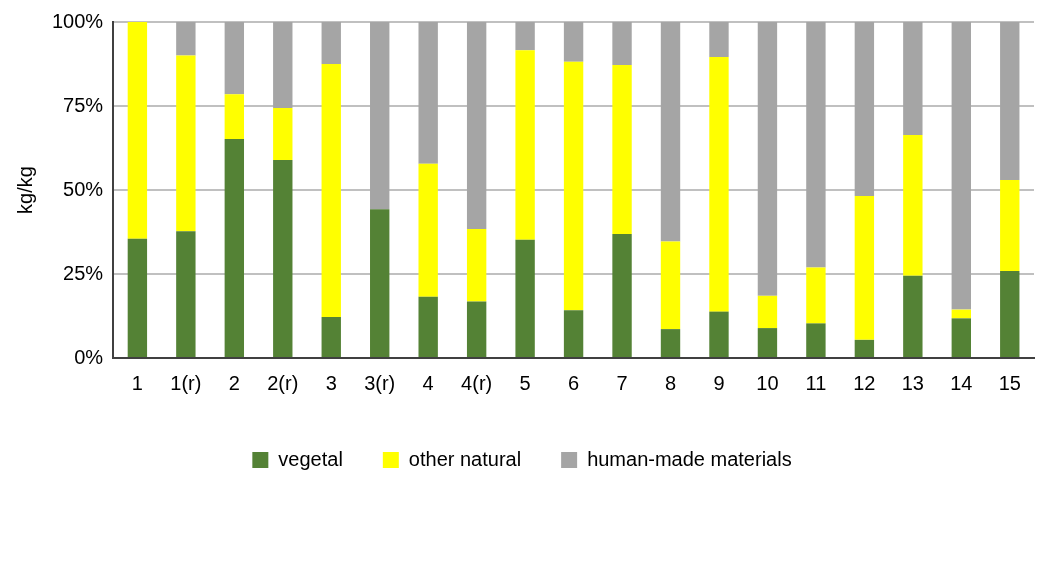 Image resolution: width=1038 pixels, height=584 pixels. What do you see at coordinates (234, 382) in the screenshot?
I see `x-tick-label: 2` at bounding box center [234, 382].